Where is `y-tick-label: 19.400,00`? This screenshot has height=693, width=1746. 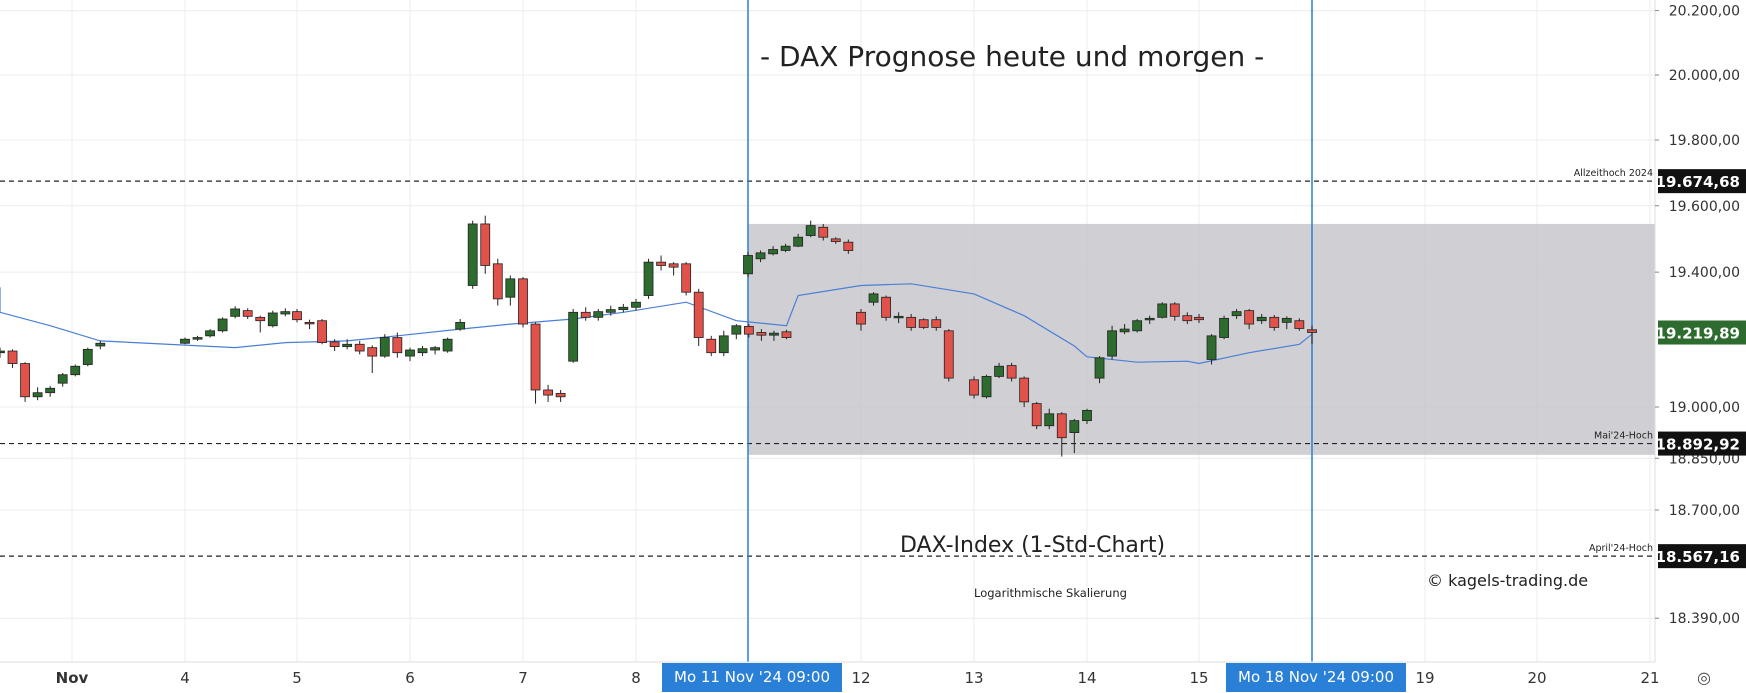 y-tick-label: 19.400,00 is located at coordinates (1704, 273).